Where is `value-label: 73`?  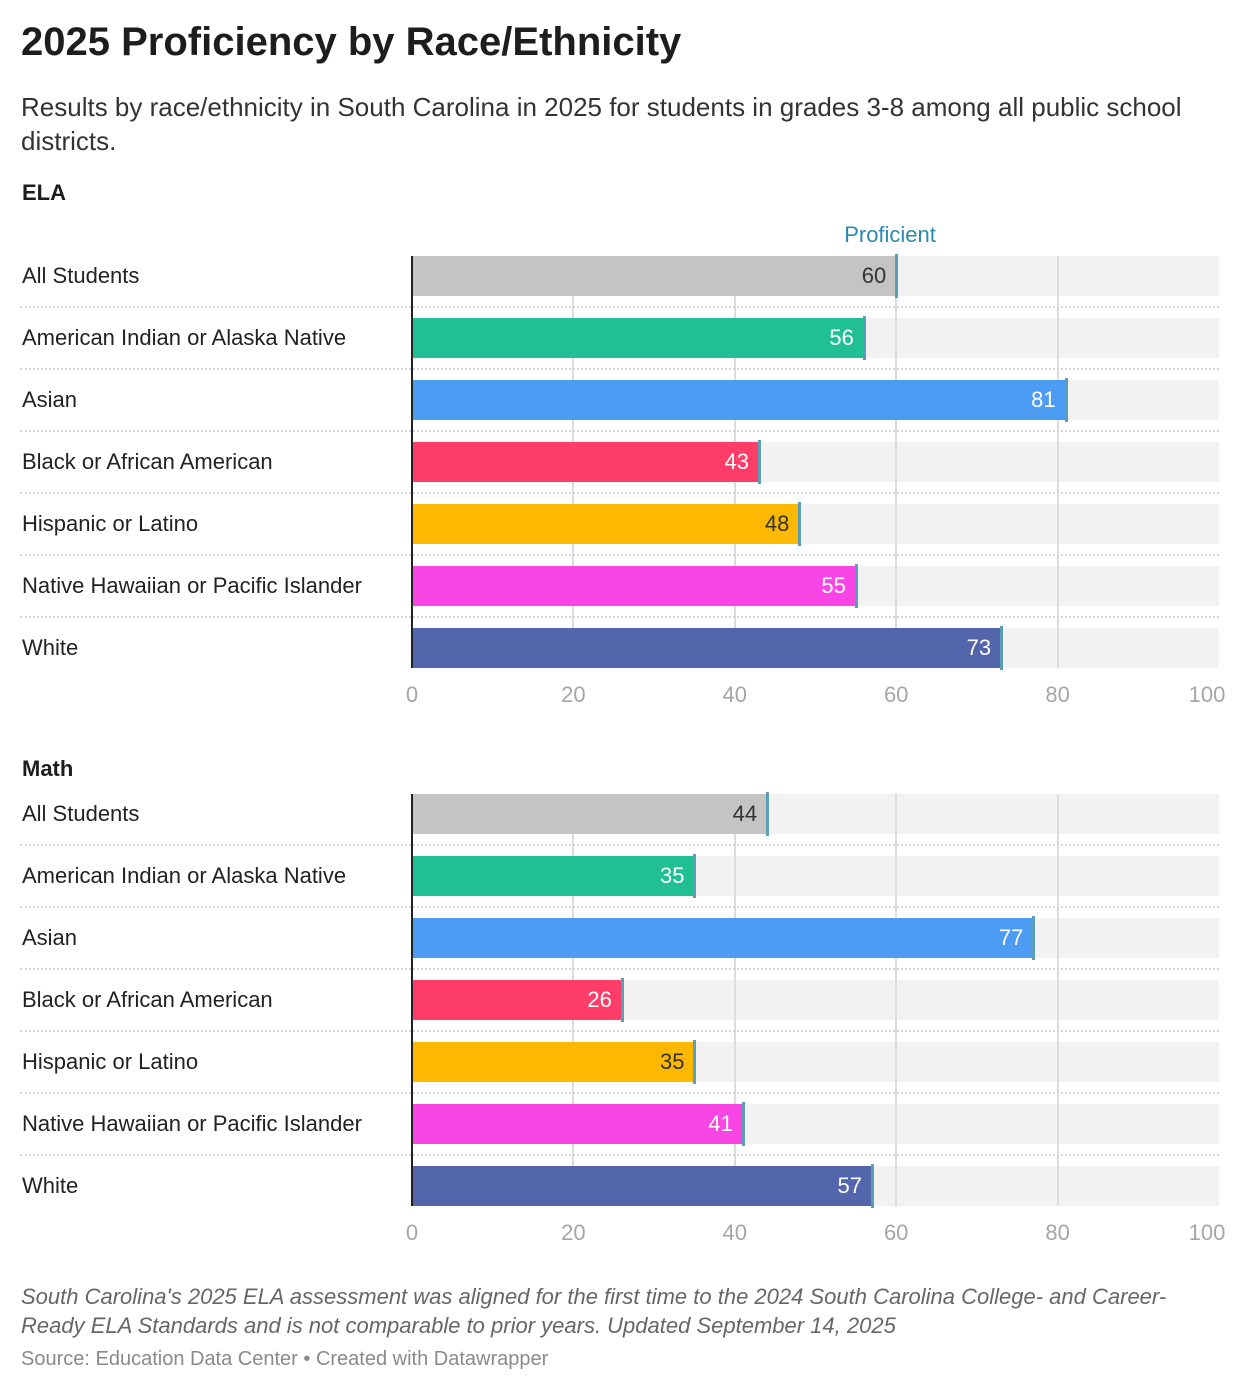 value-label: 73 is located at coordinates (979, 647).